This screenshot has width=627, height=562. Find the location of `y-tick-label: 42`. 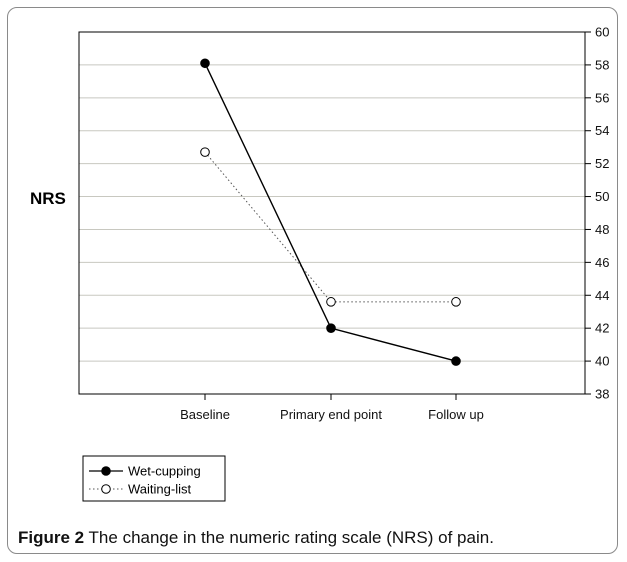

y-tick-label: 42 is located at coordinates (602, 328).